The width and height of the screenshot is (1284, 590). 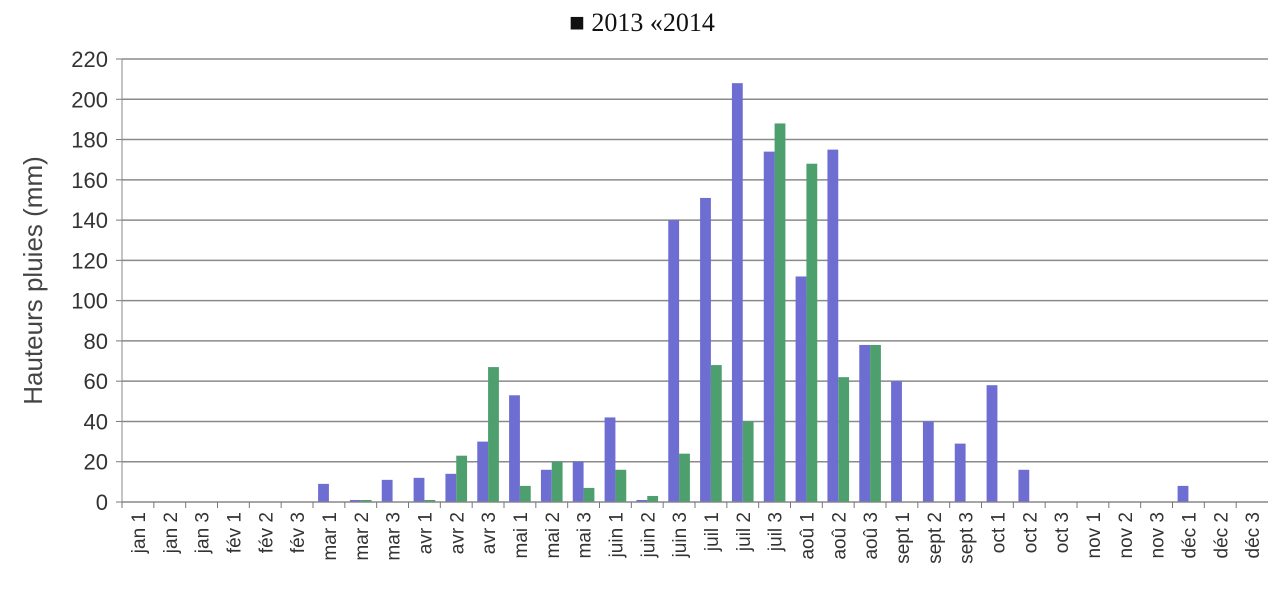 What do you see at coordinates (96, 381) in the screenshot?
I see `y-tick-label: 60` at bounding box center [96, 381].